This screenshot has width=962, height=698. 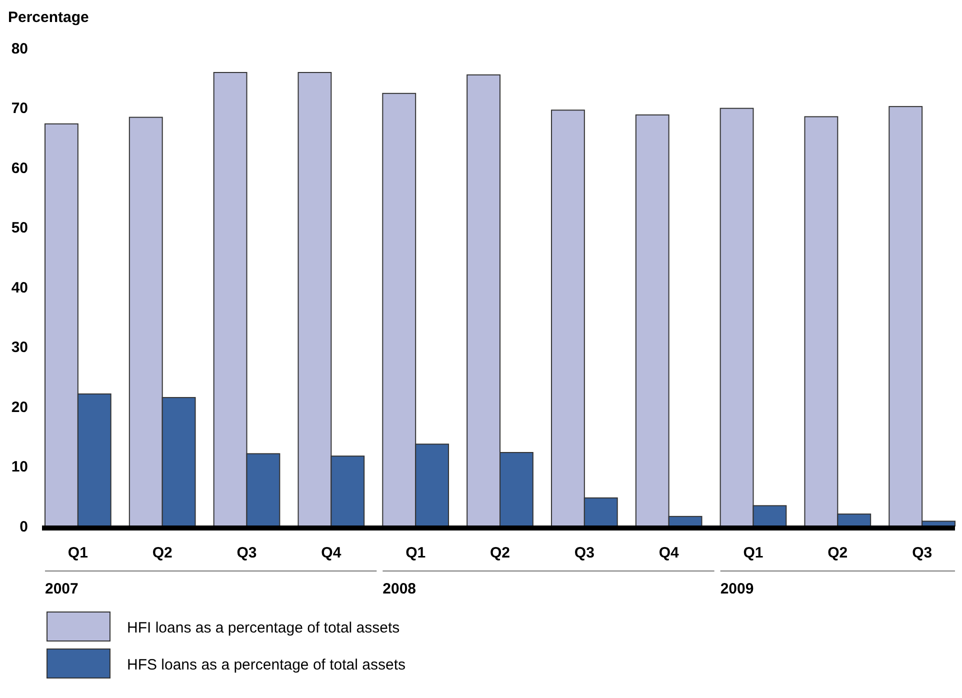 I want to click on legend-label: HFI loans as a percentage of total assets, so click(x=263, y=627).